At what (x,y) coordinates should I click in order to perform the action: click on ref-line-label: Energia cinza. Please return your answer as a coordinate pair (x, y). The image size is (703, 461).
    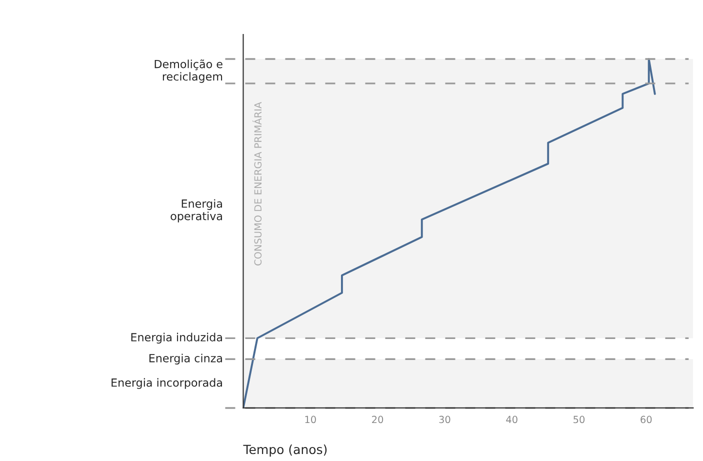
    Looking at the image, I should click on (185, 359).